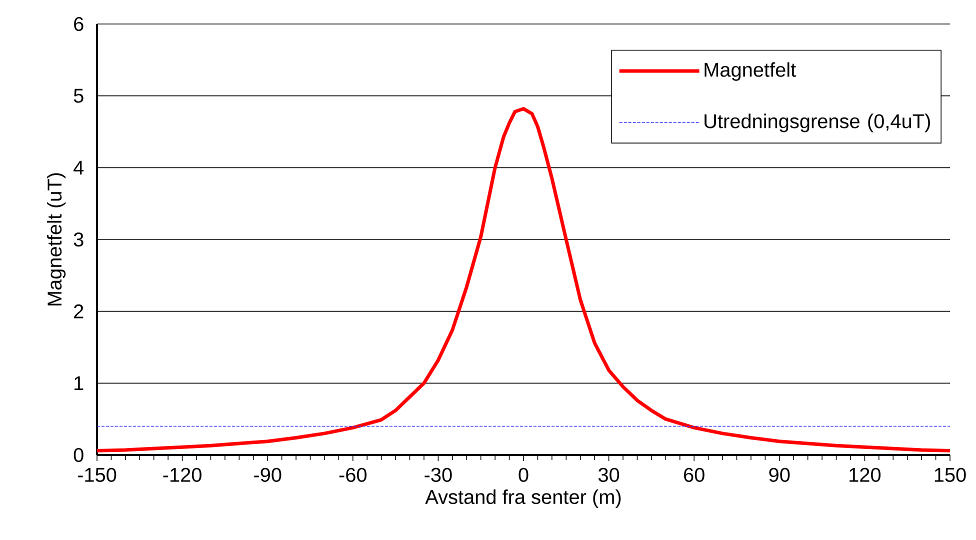 The width and height of the screenshot is (976, 540). What do you see at coordinates (609, 475) in the screenshot?
I see `x-tick-label: 30` at bounding box center [609, 475].